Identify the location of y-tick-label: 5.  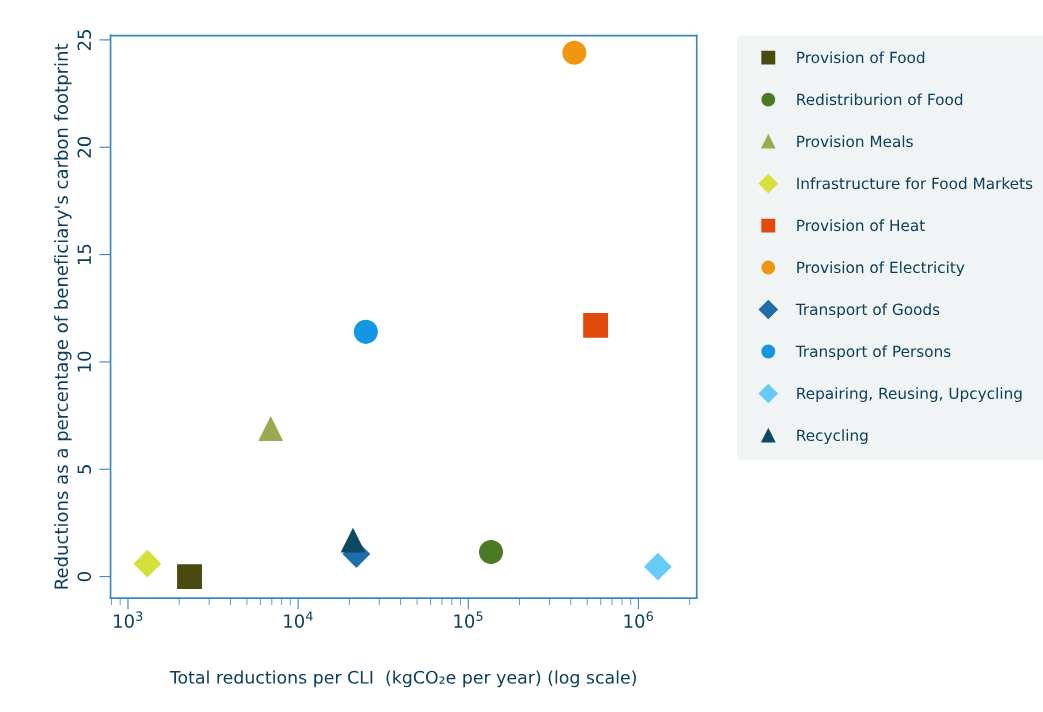
(84, 469).